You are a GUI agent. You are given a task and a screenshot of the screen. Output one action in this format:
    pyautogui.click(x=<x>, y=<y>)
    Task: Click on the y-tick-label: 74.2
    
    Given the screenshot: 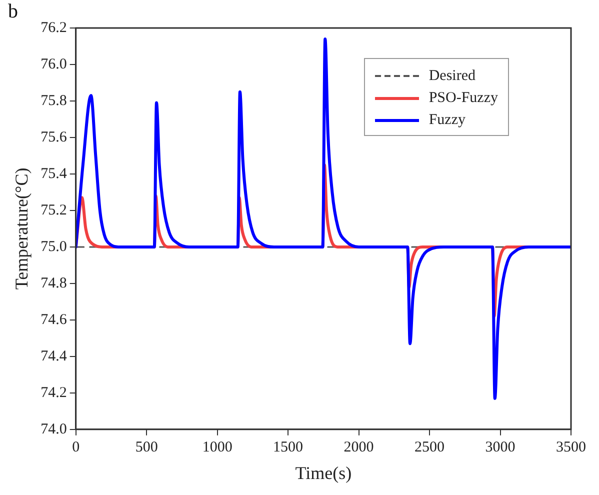 What is the action you would take?
    pyautogui.click(x=53, y=392)
    